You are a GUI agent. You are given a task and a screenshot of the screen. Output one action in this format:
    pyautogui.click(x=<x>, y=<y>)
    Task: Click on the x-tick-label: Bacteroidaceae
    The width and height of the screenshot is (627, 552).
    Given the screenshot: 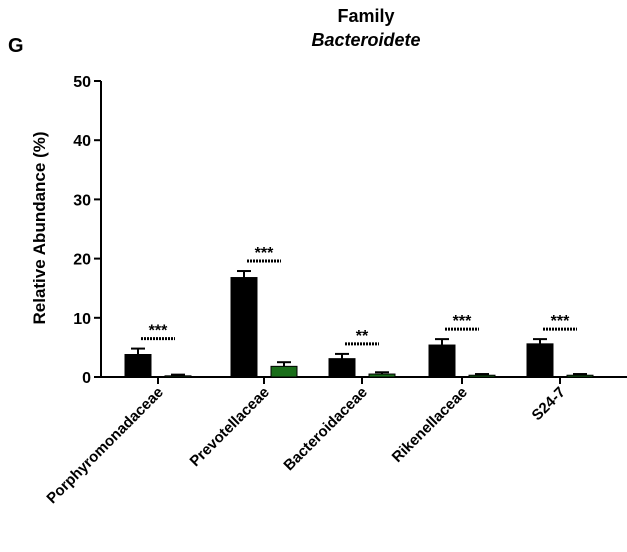 What is the action you would take?
    pyautogui.click(x=325, y=429)
    